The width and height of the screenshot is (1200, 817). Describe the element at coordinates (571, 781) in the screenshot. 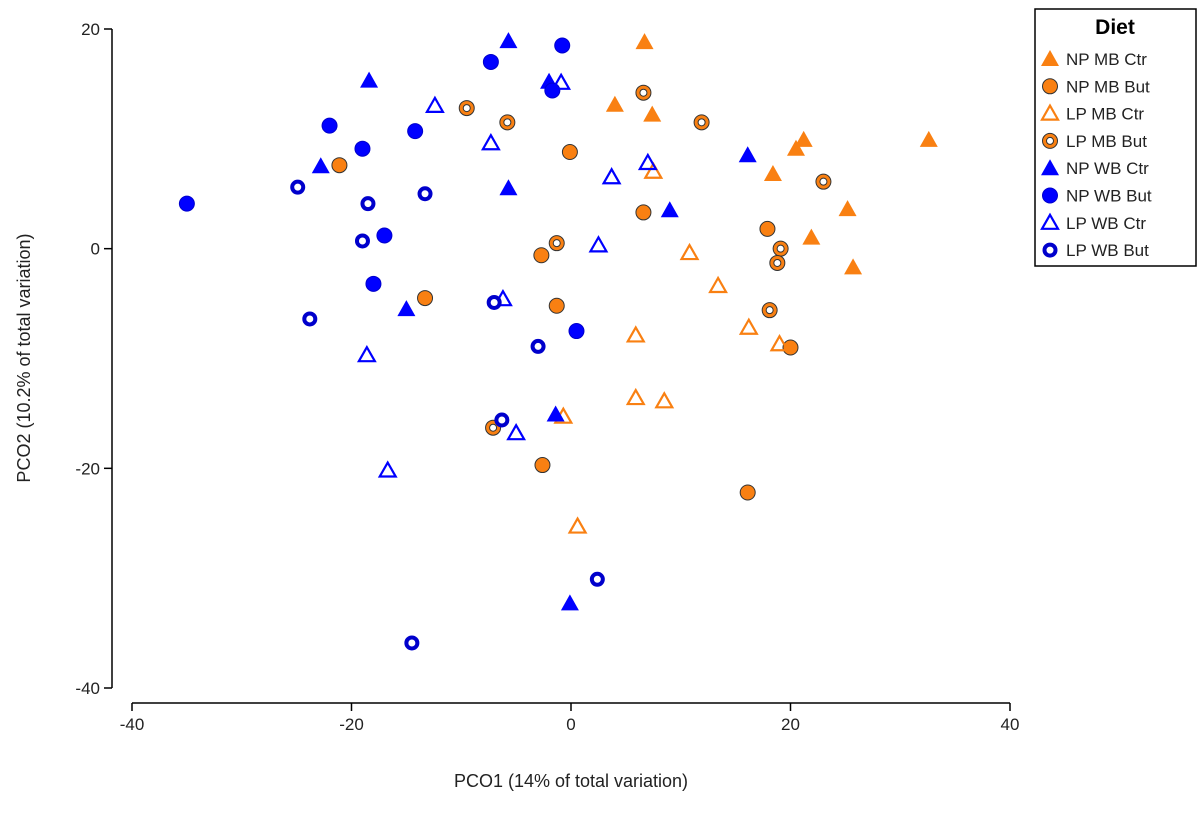

I see `x-axis-label: PCO1 (14% of total variation)` at that location.